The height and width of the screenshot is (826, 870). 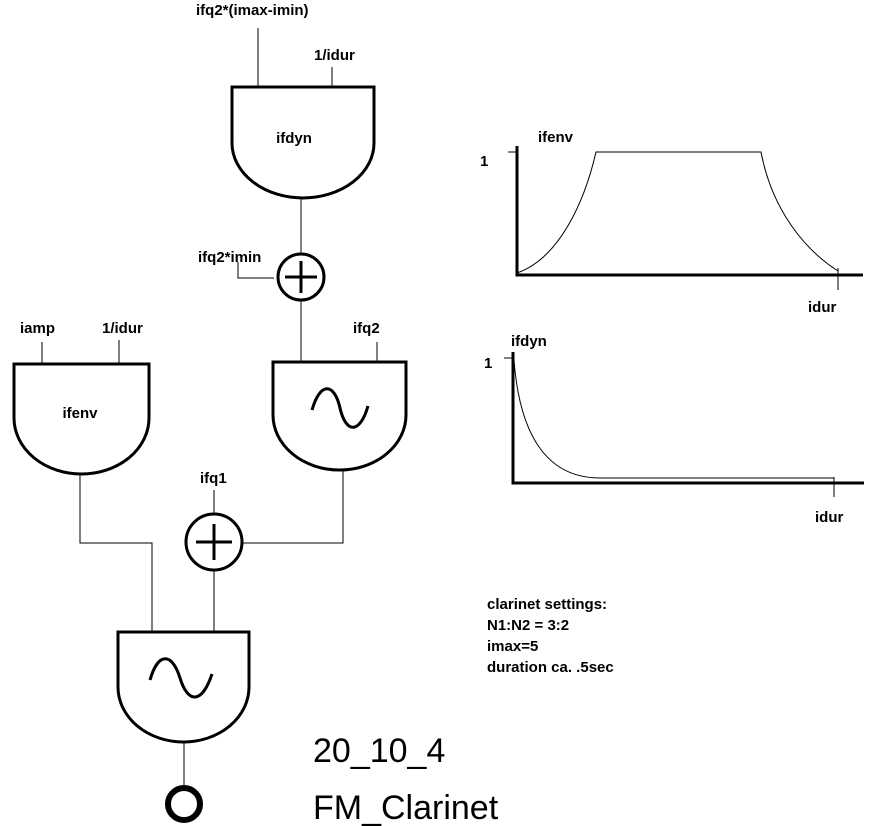 I want to click on osc2-input-label: ifq2, so click(x=366, y=328).